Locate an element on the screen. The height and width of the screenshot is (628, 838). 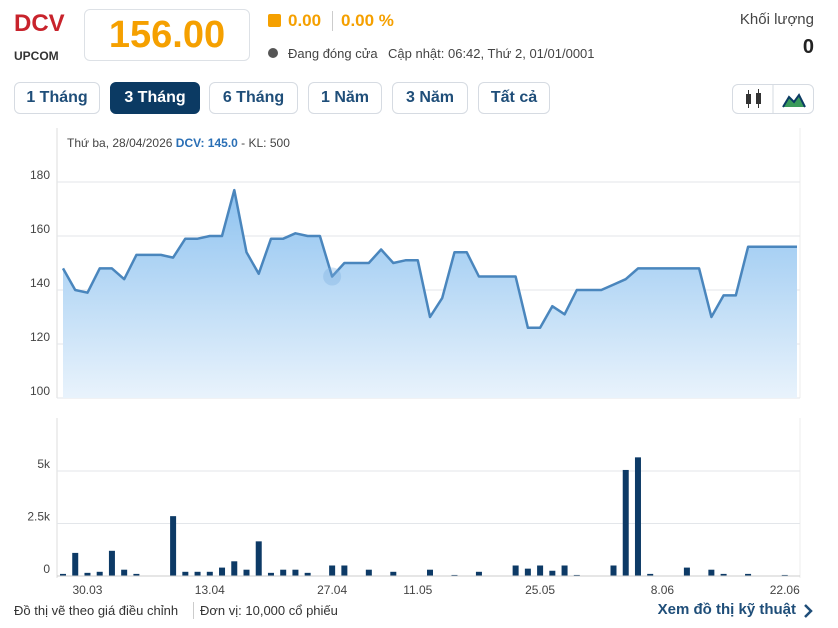
tooltip-date: Thứ ba, 28/04/2026 is located at coordinates (120, 143).